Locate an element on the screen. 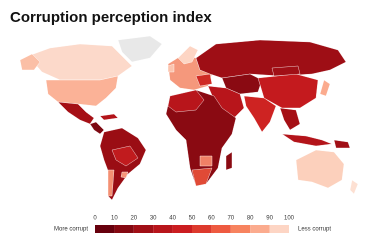 This screenshot has width=384, height=240. legend-tick-label: 80 is located at coordinates (250, 219).